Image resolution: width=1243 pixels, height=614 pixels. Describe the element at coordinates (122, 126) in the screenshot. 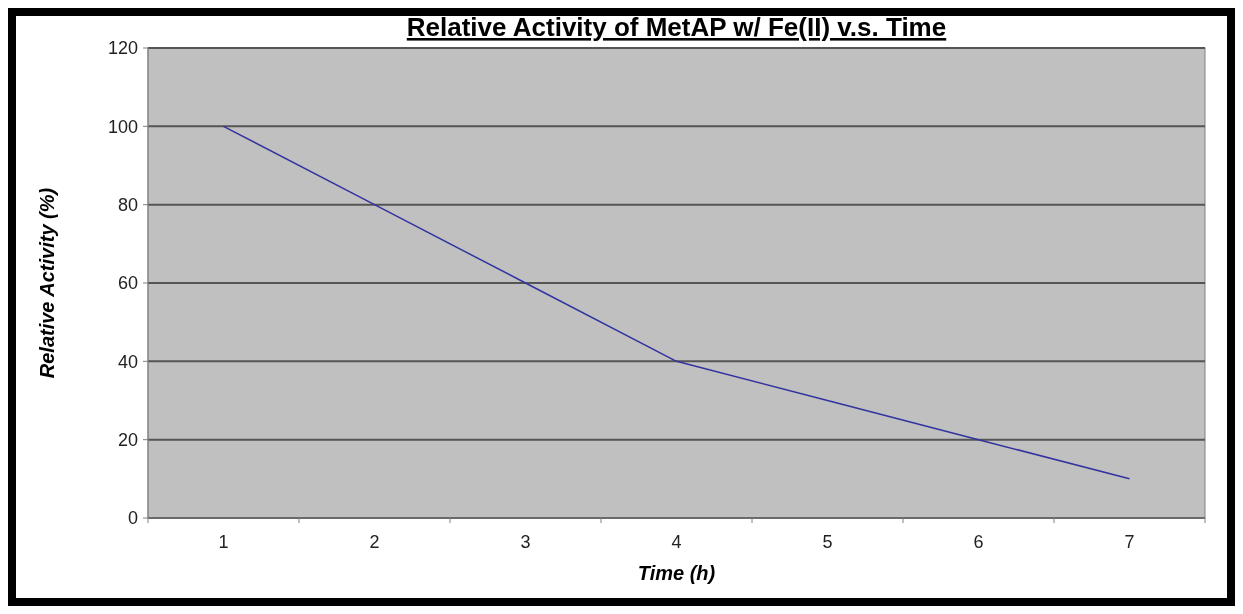

I see `y-tick-label: 100` at that location.